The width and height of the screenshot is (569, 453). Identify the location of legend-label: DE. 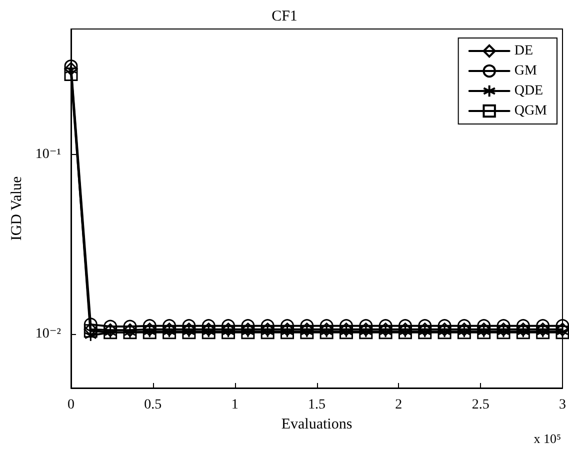
(524, 51).